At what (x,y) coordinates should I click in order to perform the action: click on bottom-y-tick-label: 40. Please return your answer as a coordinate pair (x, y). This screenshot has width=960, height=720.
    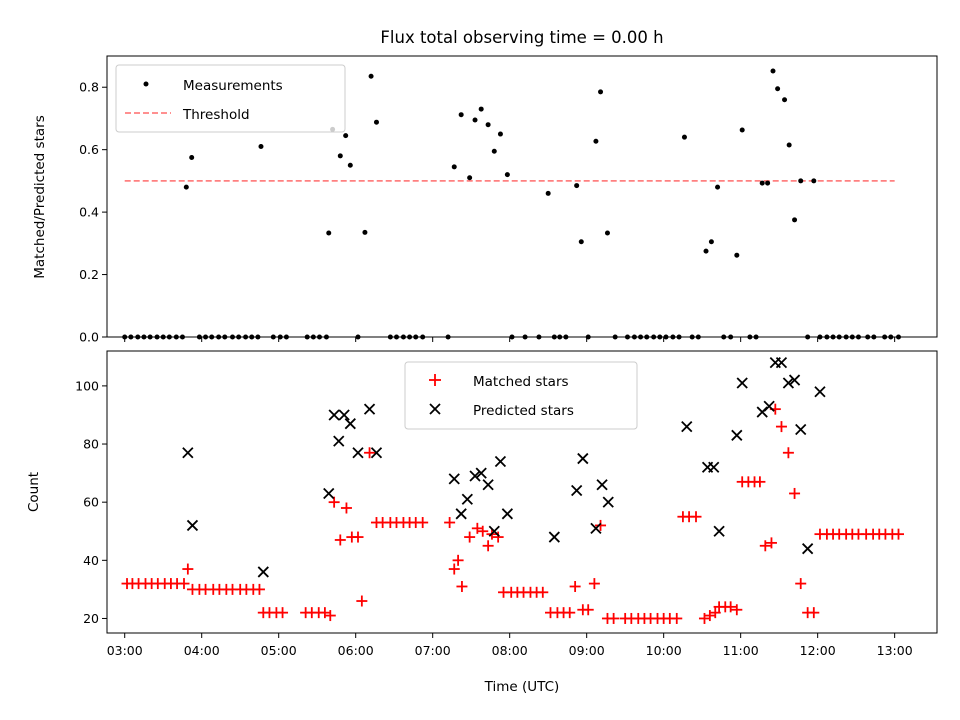
    Looking at the image, I should click on (91, 560).